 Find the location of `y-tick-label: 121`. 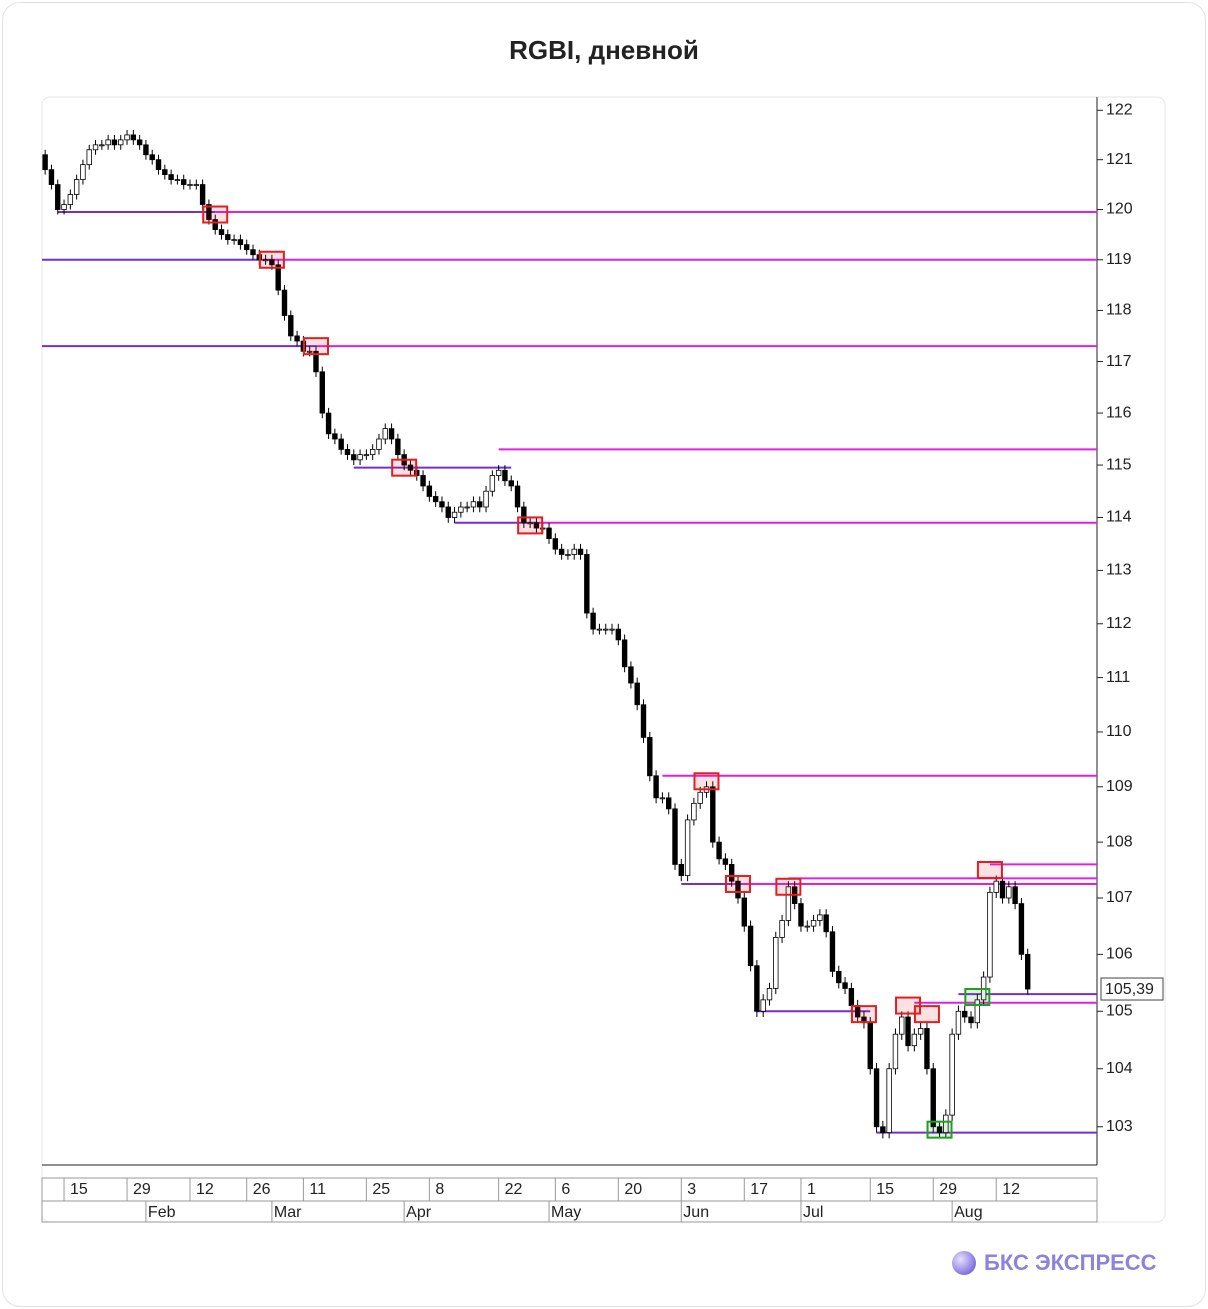

y-tick-label: 121 is located at coordinates (1119, 159).